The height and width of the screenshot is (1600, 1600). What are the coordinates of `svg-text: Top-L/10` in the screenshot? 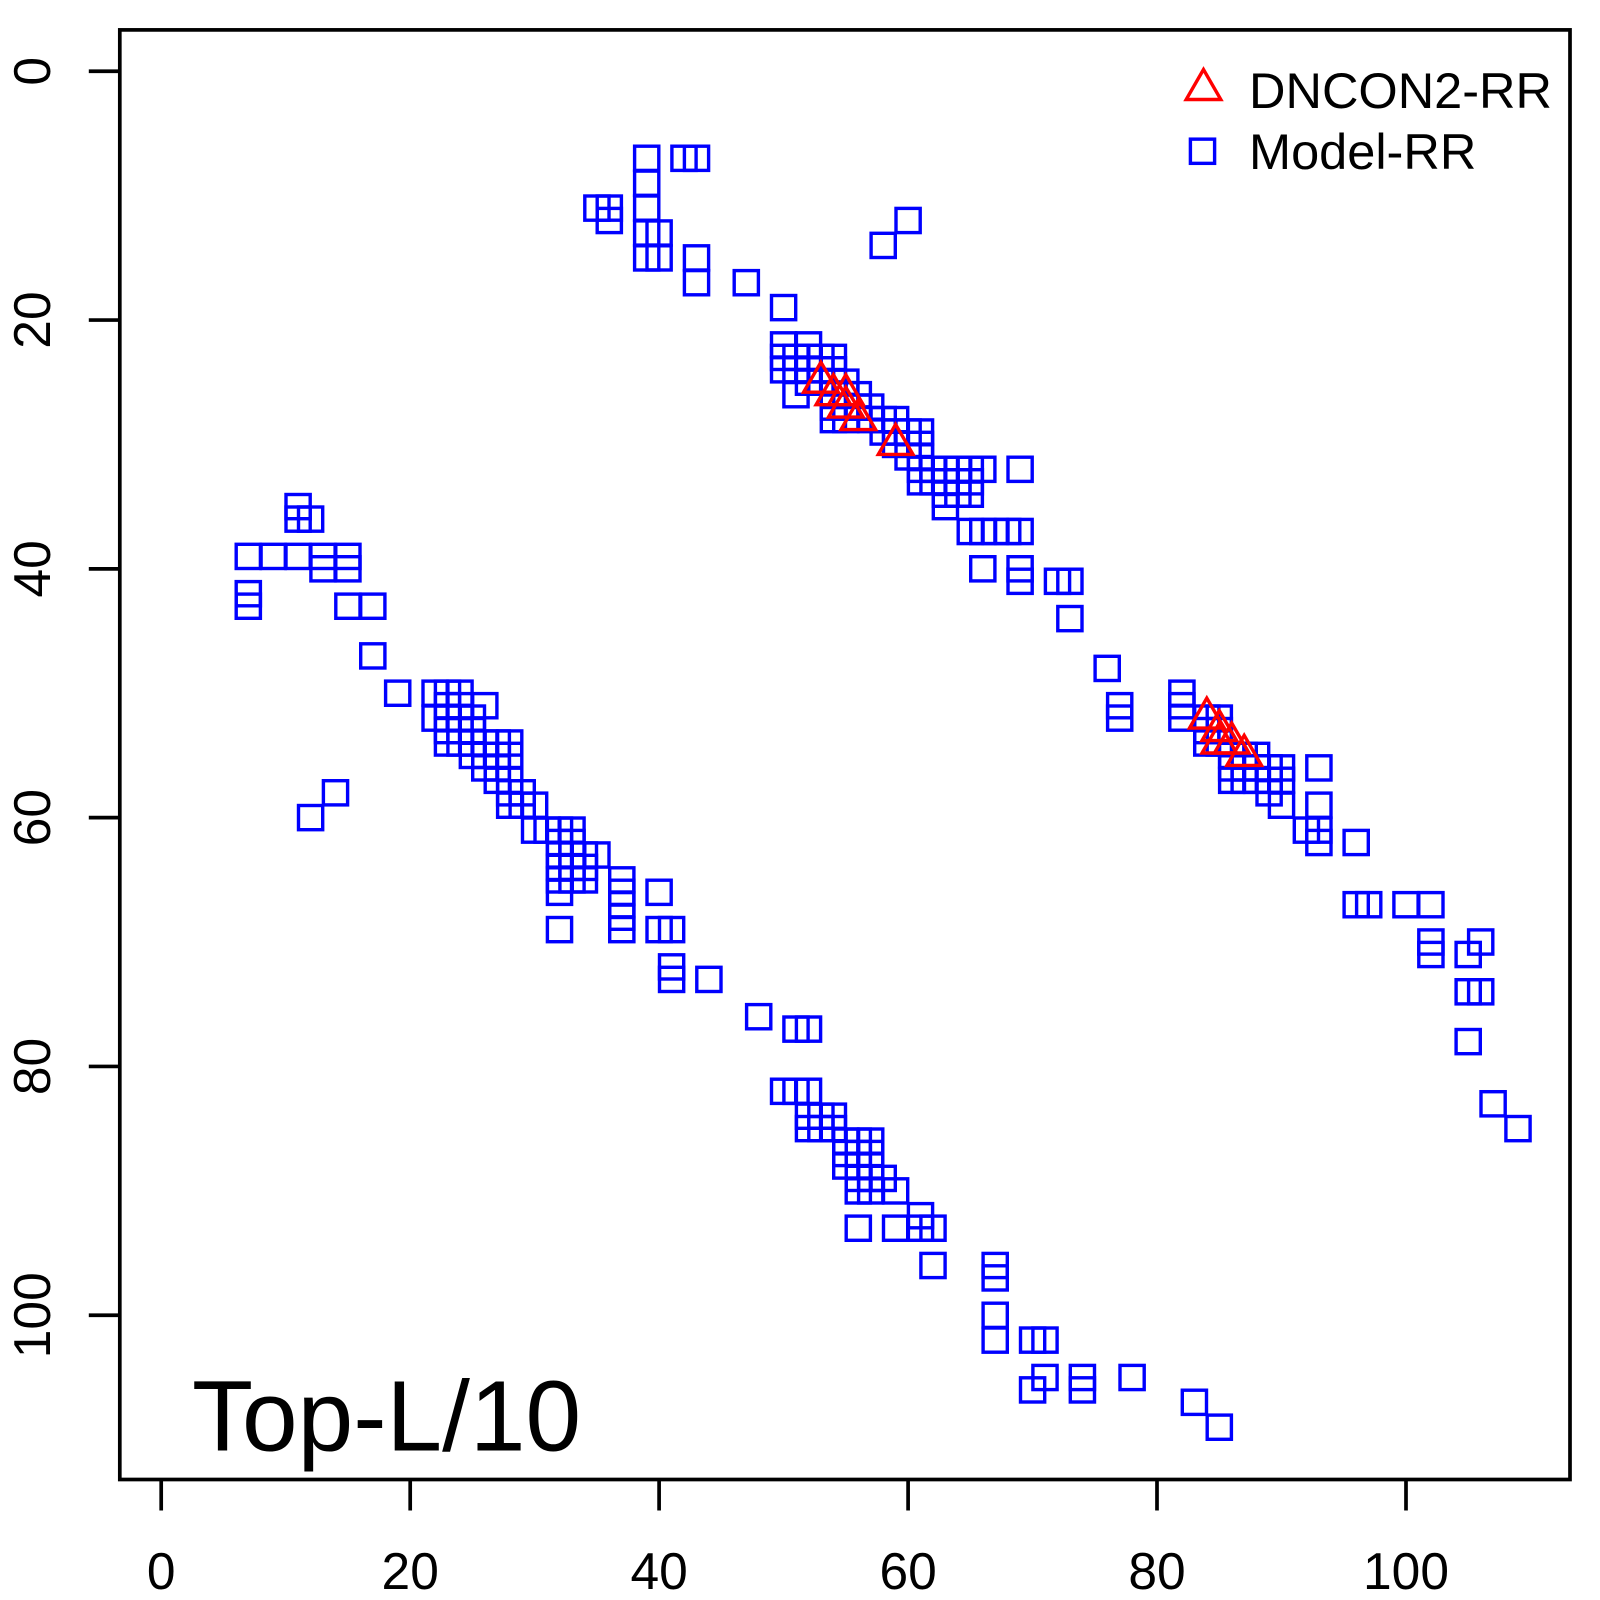 It's located at (386, 1417).